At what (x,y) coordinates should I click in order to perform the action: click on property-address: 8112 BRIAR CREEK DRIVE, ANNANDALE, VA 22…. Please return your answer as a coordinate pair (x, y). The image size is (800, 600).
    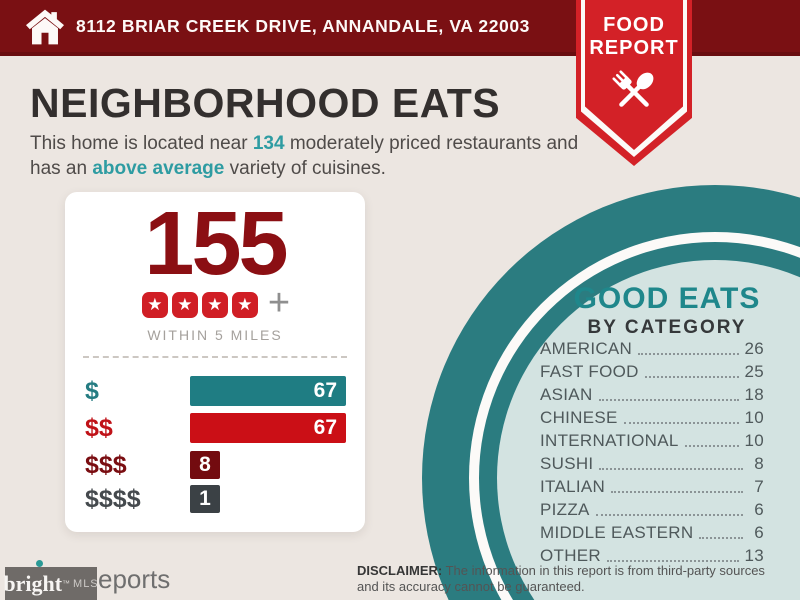
    Looking at the image, I should click on (303, 26).